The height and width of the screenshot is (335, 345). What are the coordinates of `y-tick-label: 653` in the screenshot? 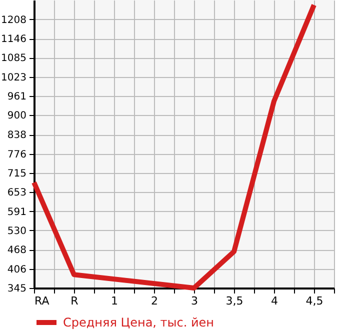 It's located at (16, 193).